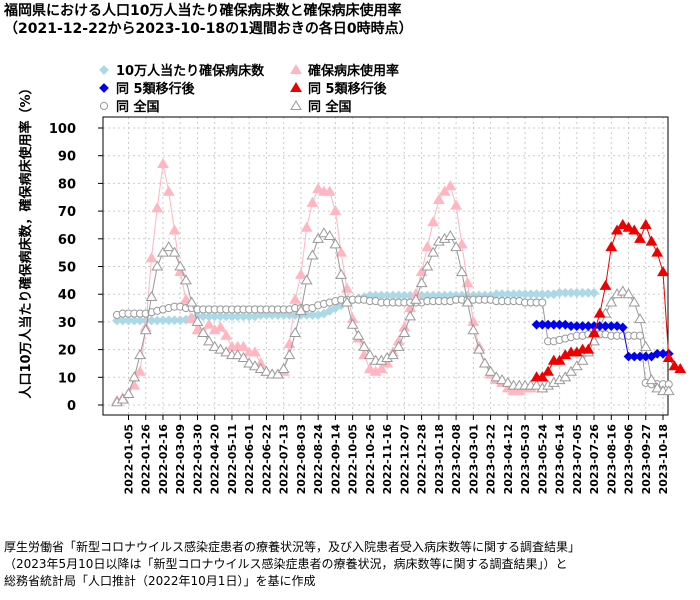 The width and height of the screenshot is (700, 600). What do you see at coordinates (67, 157) in the screenshot?
I see `y-tick-label: 90` at bounding box center [67, 157].